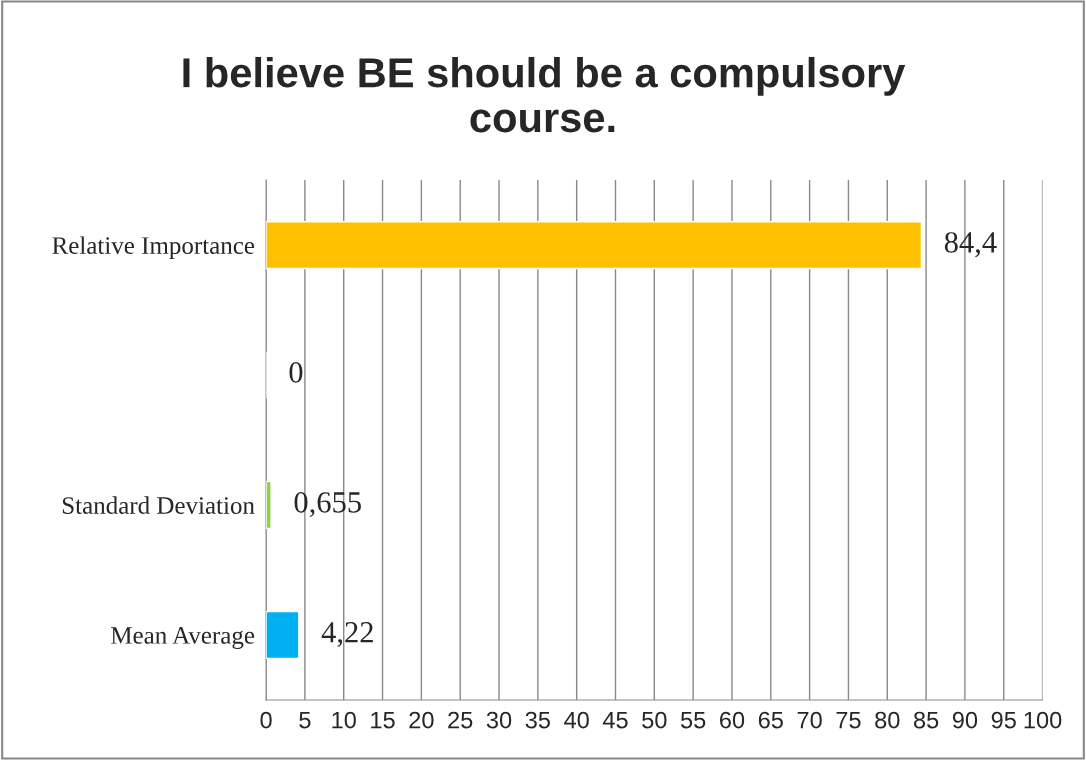  What do you see at coordinates (499, 720) in the screenshot?
I see `x-tick-label: 30` at bounding box center [499, 720].